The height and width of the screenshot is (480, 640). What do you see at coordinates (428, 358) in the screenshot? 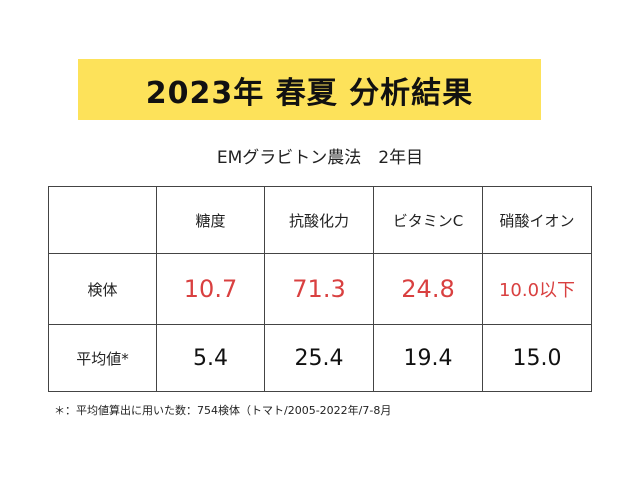
I see `average-vitamin-c-value: 19.4` at bounding box center [428, 358].